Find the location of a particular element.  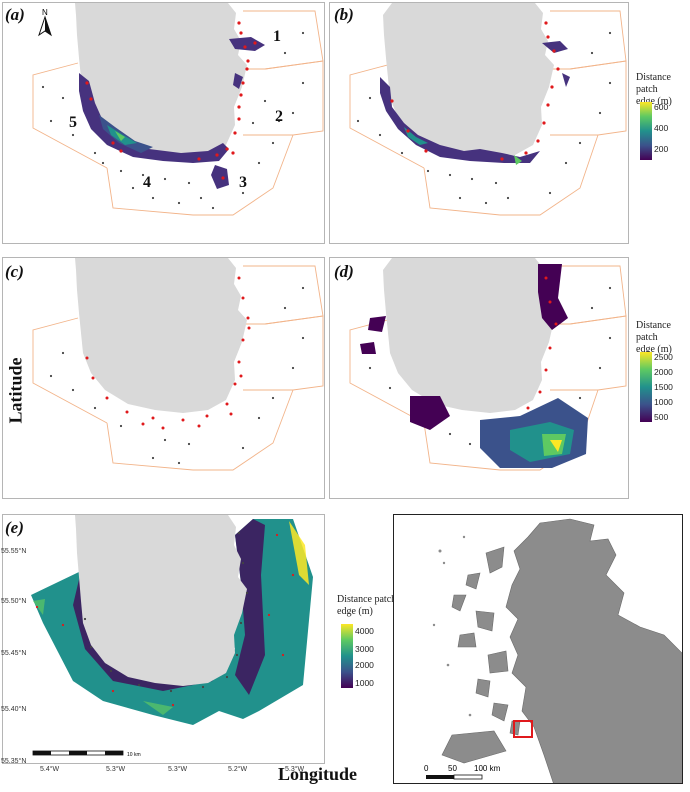

kernel-density-d is located at coordinates (474, 366).